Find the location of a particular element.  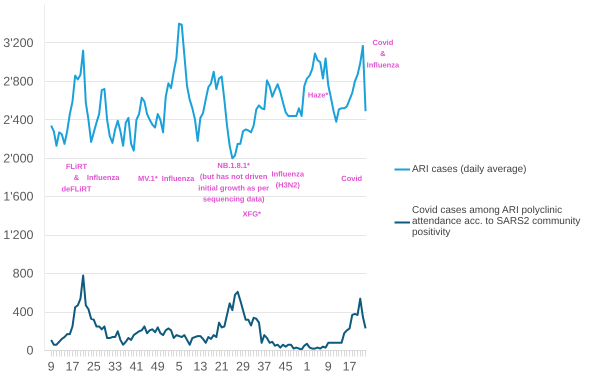

y-tick-label: 1'600 is located at coordinates (18, 197).